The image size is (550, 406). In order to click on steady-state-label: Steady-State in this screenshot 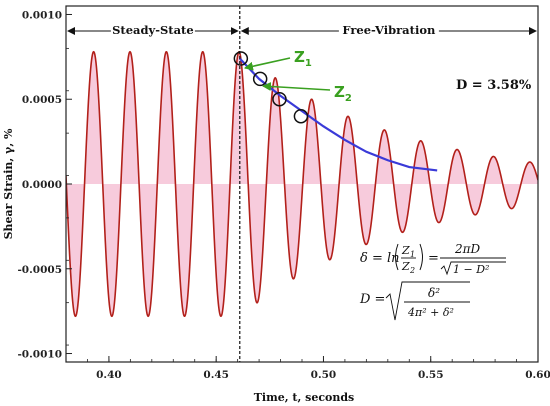, I will do `click(153, 30)`.